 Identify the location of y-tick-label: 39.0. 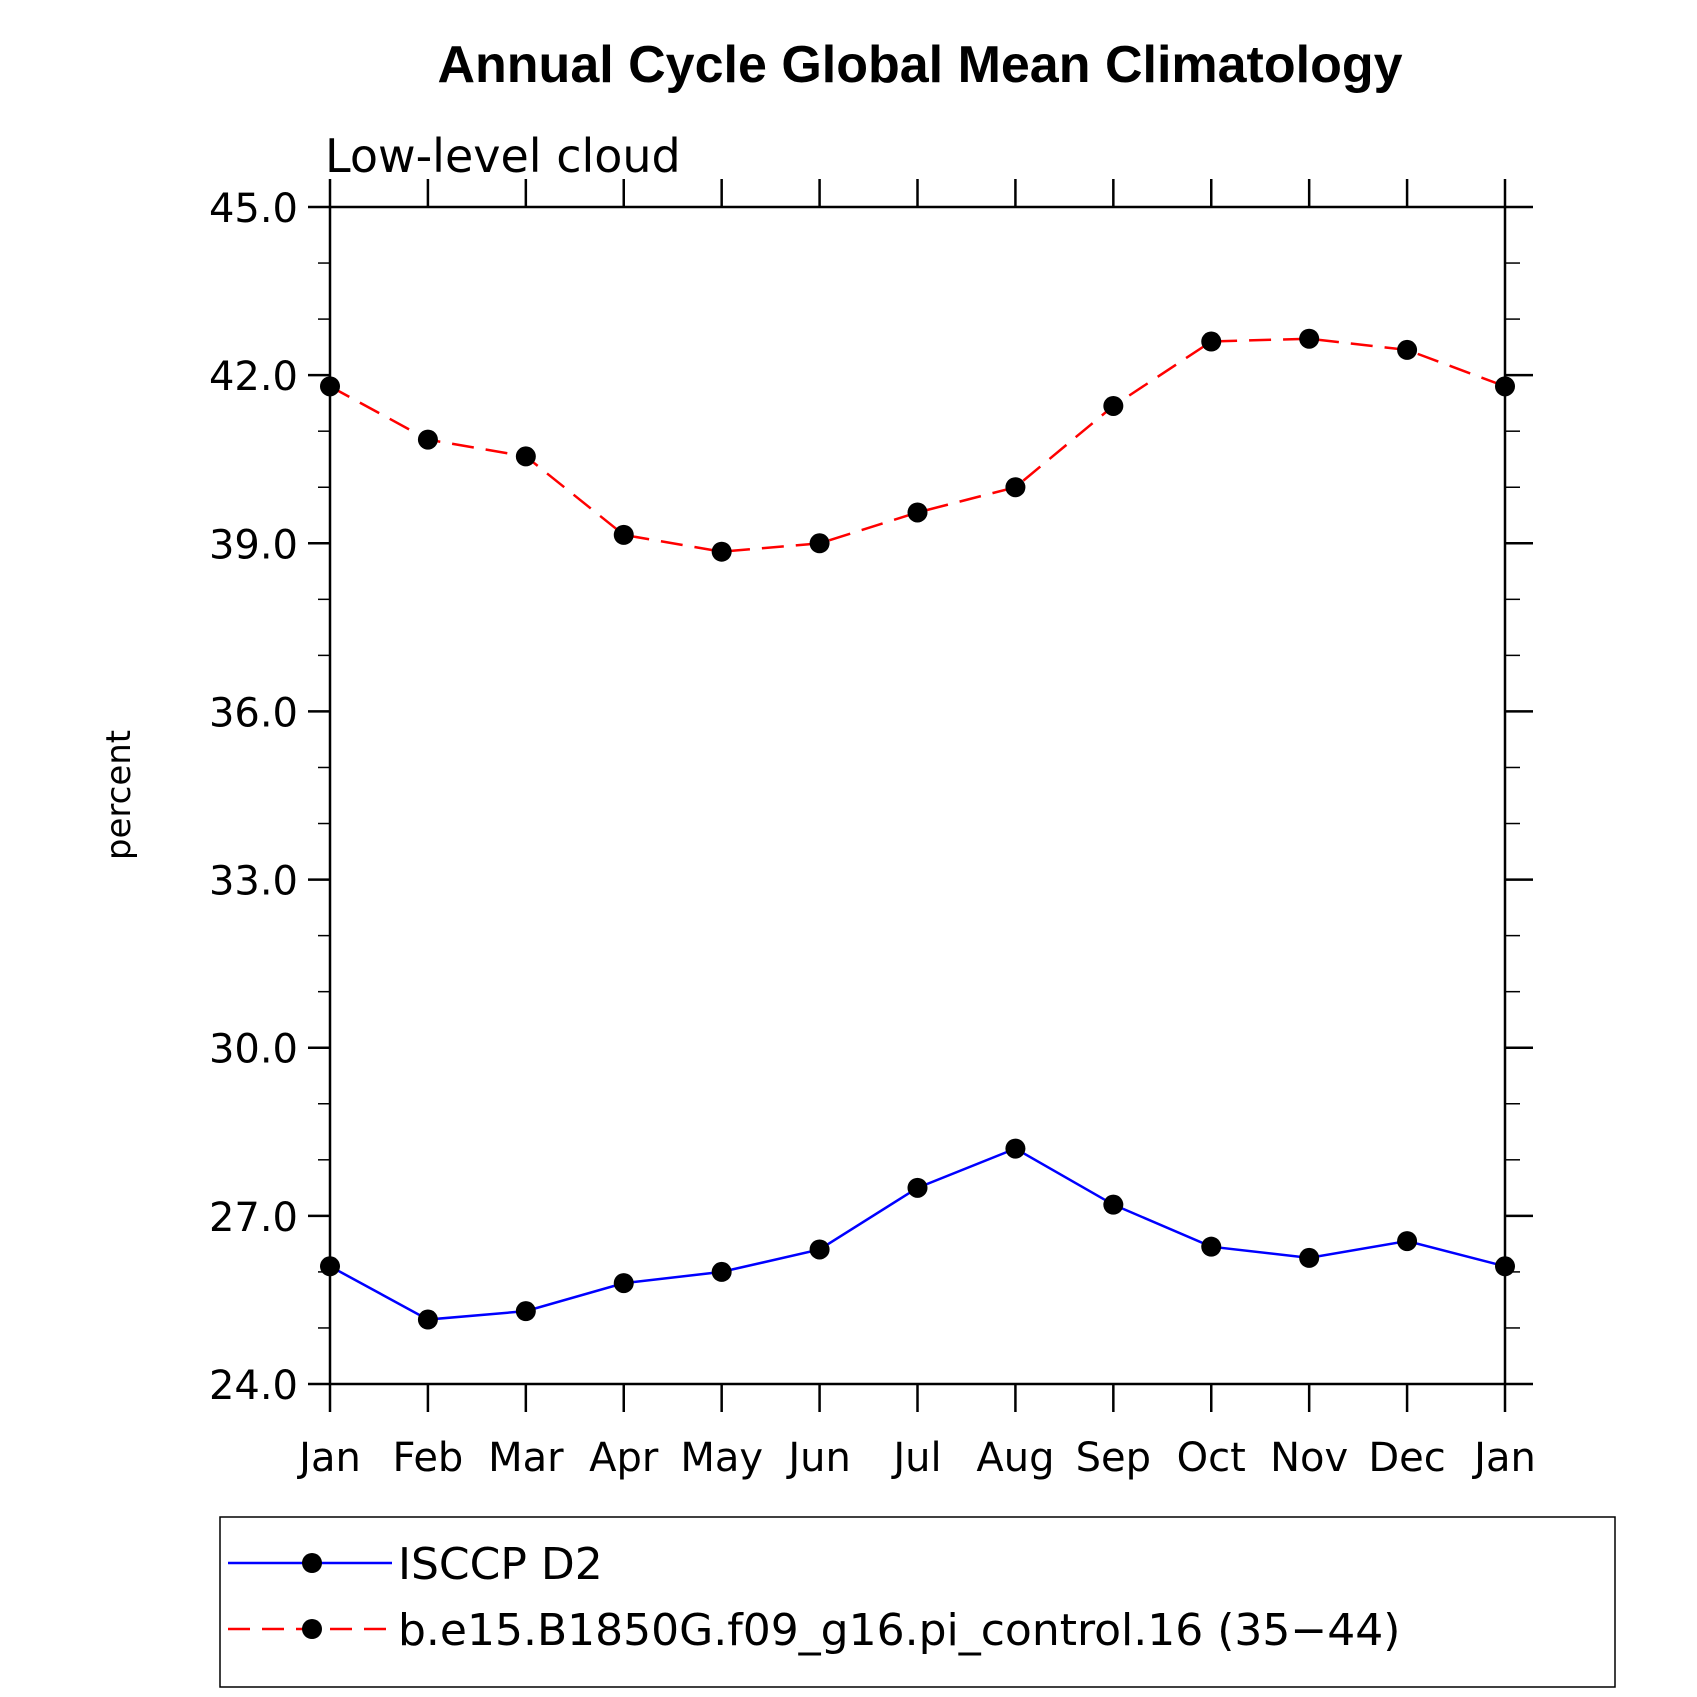
(253, 545).